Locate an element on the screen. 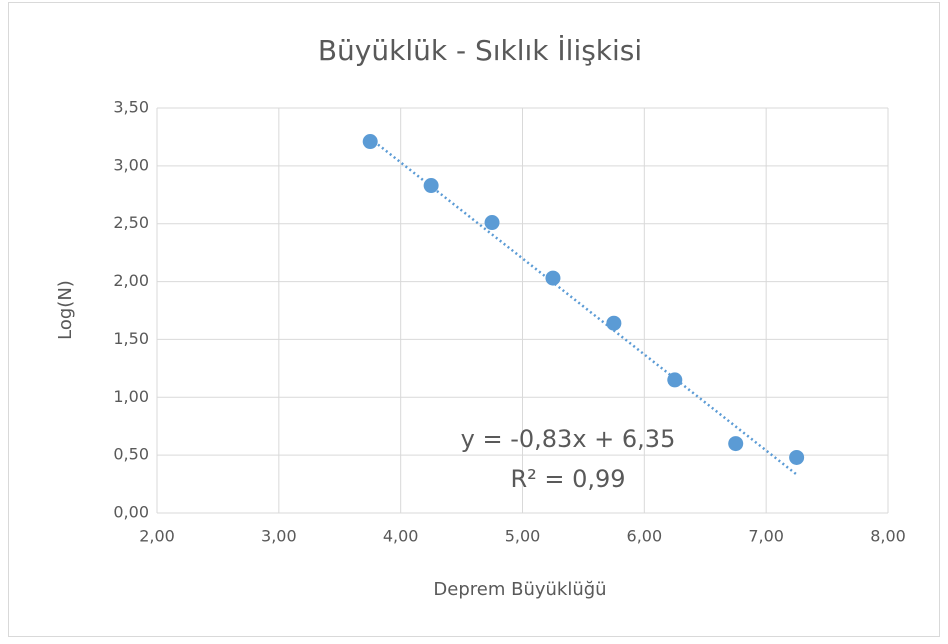 The height and width of the screenshot is (644, 948). y-axis-label: Log(N) is located at coordinates (65, 310).